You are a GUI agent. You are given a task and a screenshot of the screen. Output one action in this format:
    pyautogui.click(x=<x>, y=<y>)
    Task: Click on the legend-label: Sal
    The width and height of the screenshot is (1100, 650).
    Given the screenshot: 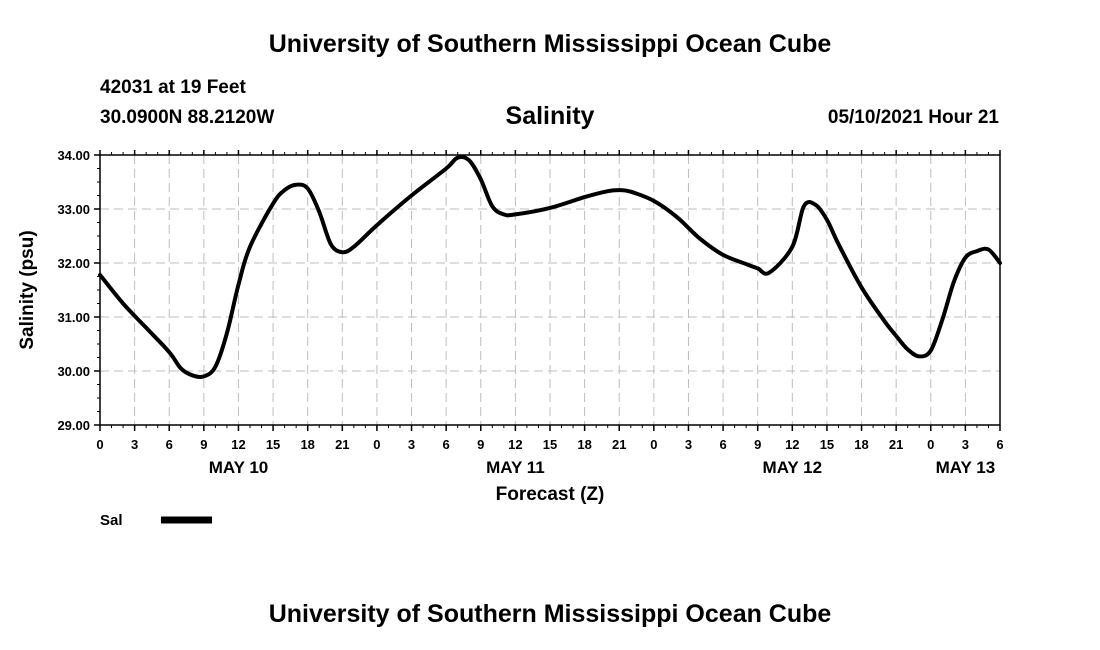 What is the action you would take?
    pyautogui.click(x=111, y=520)
    